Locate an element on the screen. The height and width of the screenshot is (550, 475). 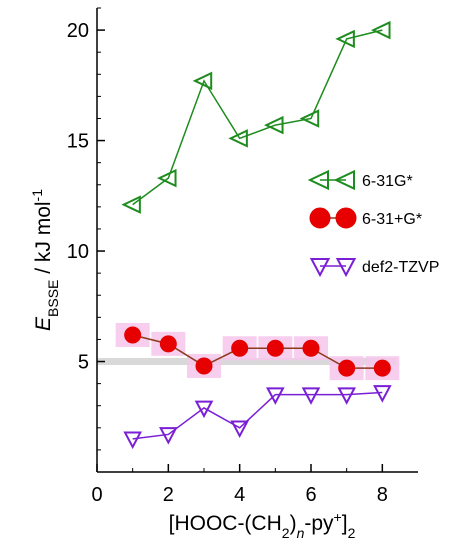
legend-label: 6-31+G* is located at coordinates (392, 219).